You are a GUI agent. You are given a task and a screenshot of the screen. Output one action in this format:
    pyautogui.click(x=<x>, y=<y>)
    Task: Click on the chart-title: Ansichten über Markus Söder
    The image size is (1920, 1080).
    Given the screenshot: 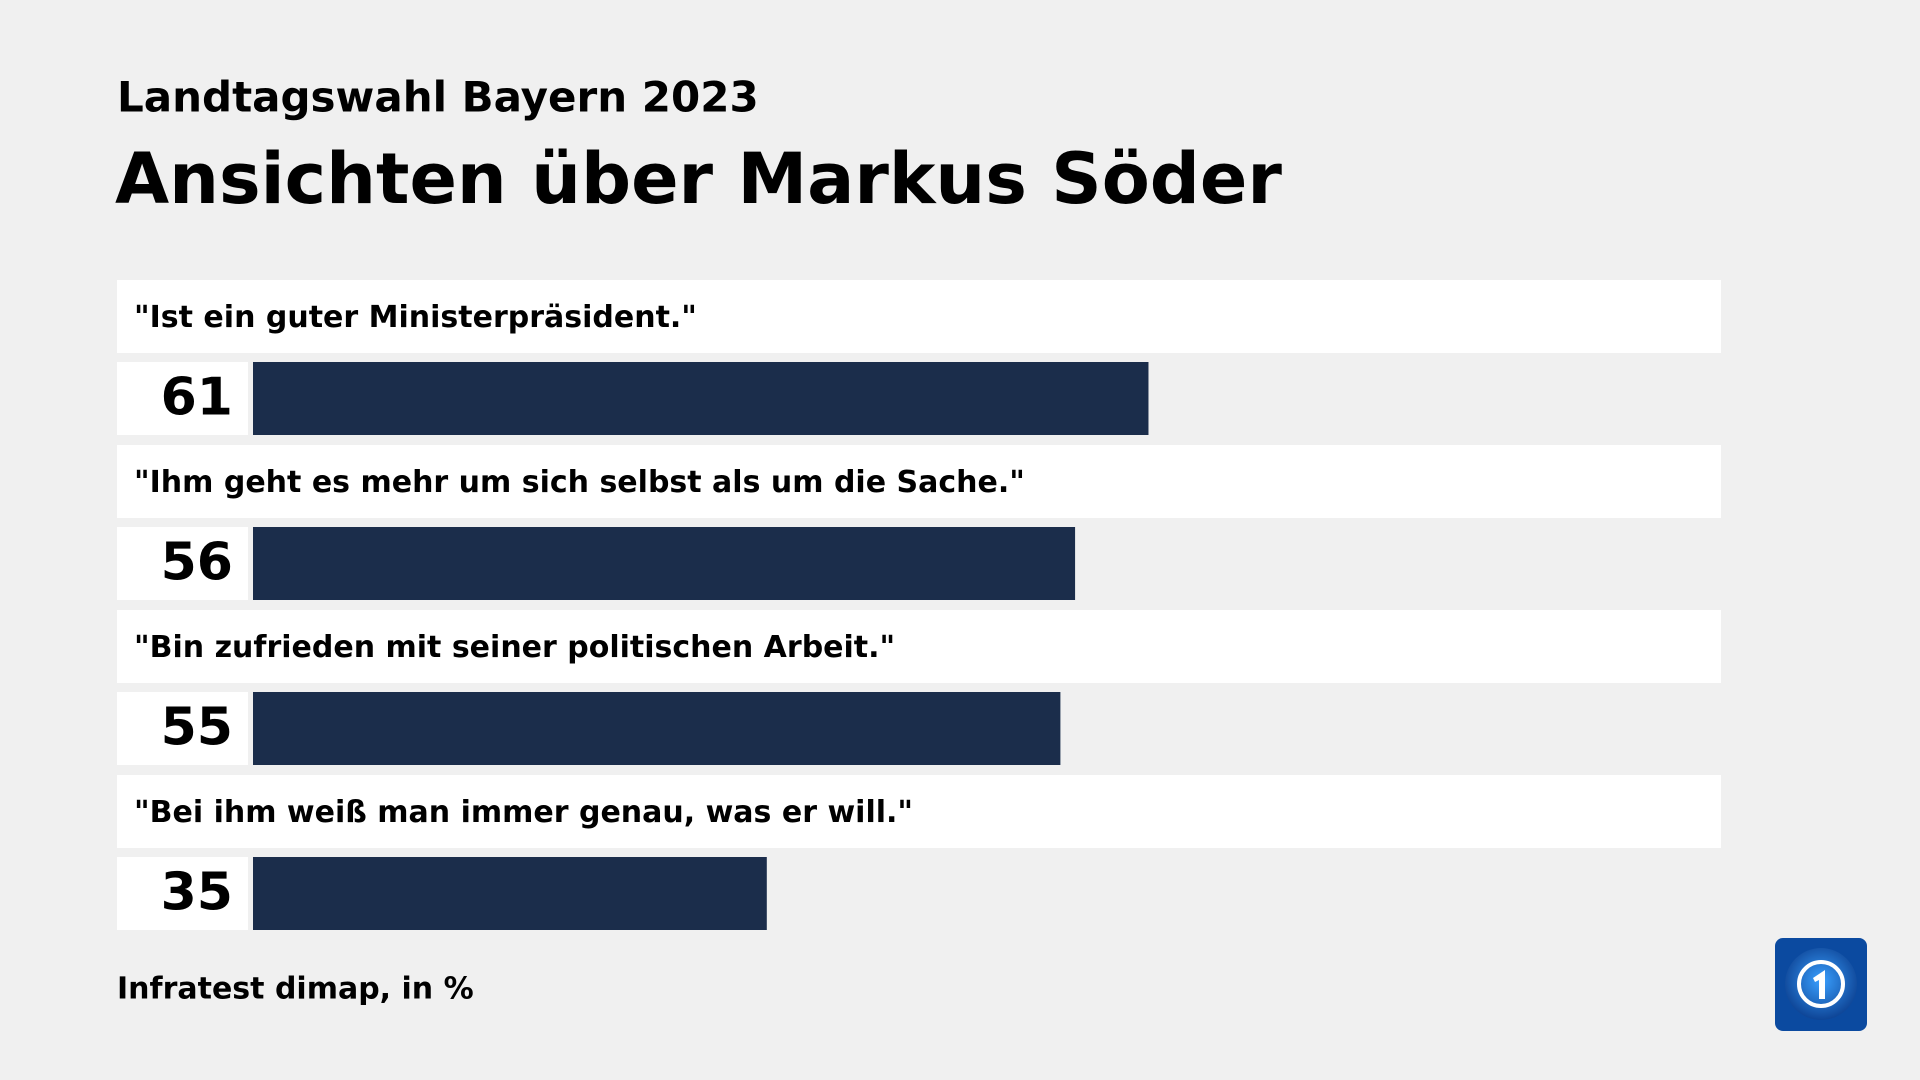 What is the action you would take?
    pyautogui.click(x=698, y=179)
    